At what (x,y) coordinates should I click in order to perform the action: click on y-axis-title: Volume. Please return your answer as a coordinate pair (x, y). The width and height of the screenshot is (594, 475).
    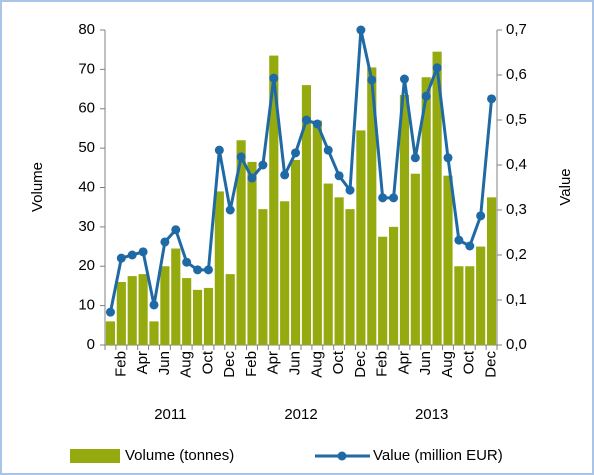
    Looking at the image, I should click on (37, 187).